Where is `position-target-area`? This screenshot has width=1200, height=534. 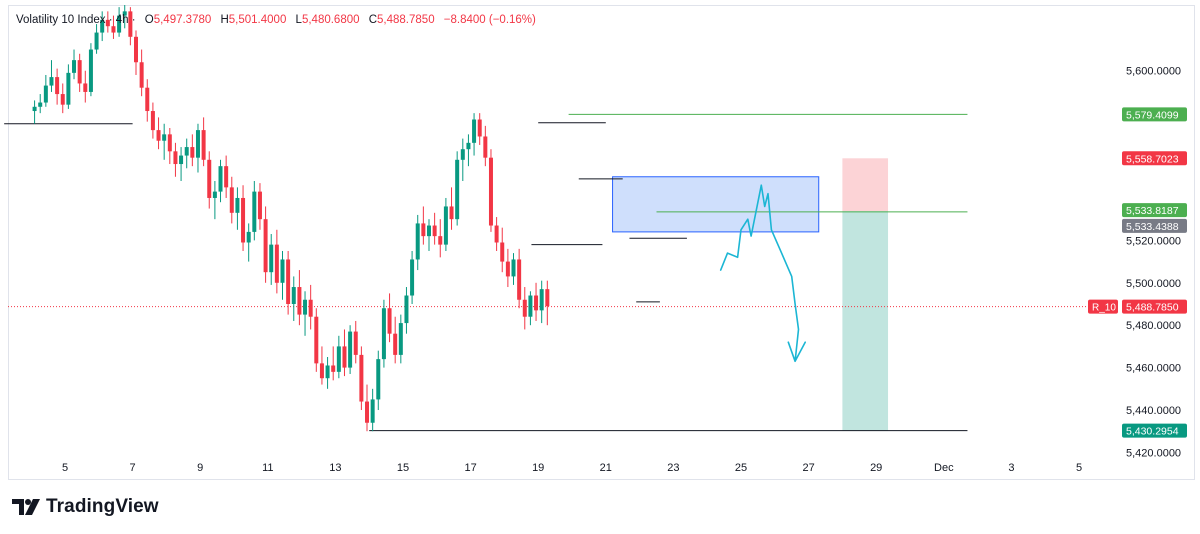 position-target-area is located at coordinates (865, 321).